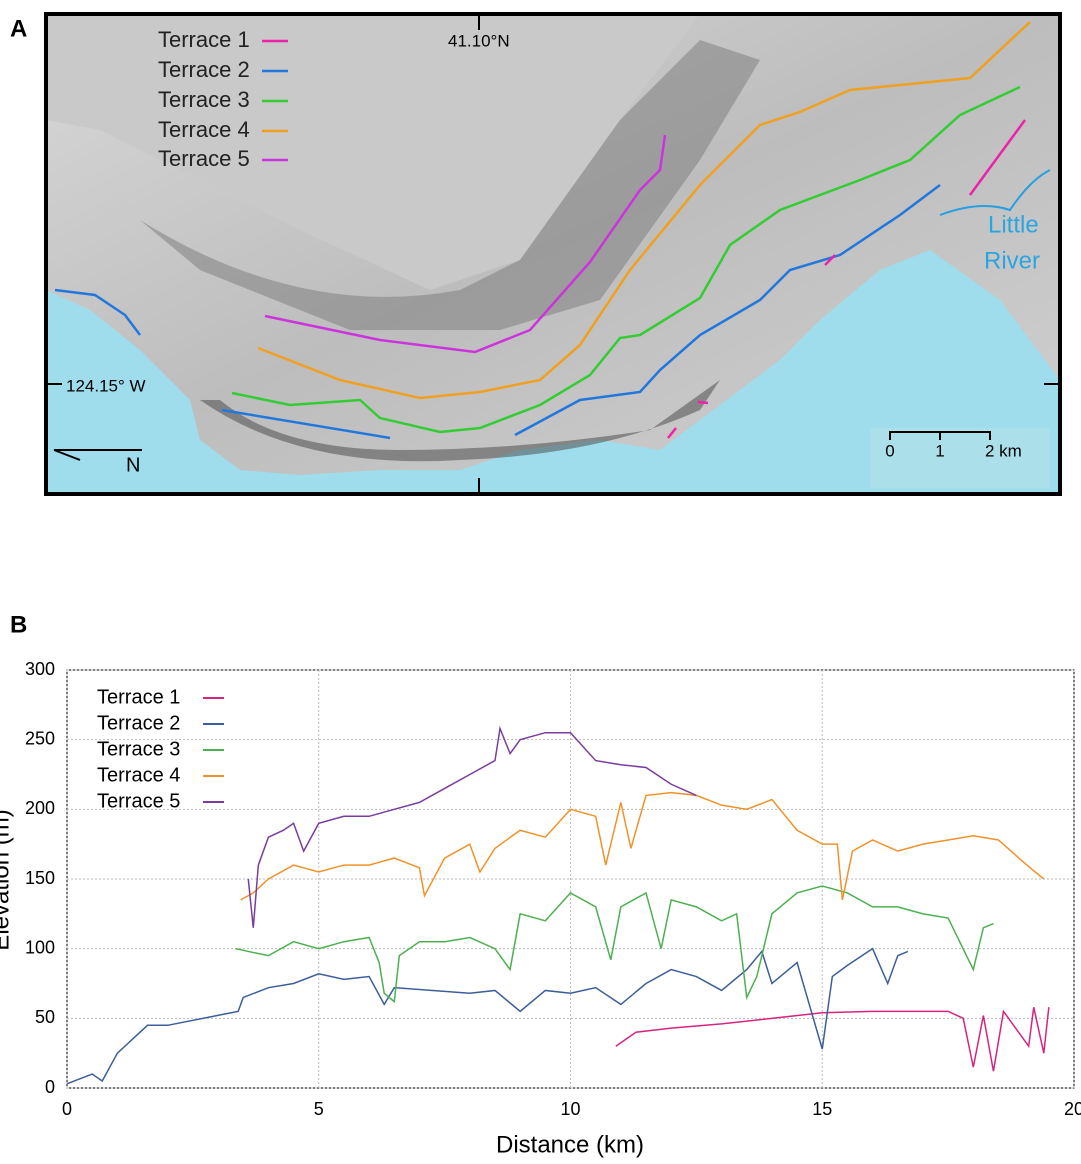  I want to click on river-label: River, so click(1012, 260).